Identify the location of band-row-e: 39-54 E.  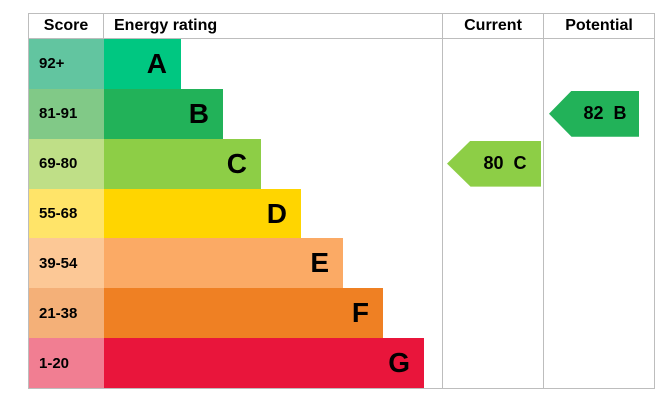
(235, 263).